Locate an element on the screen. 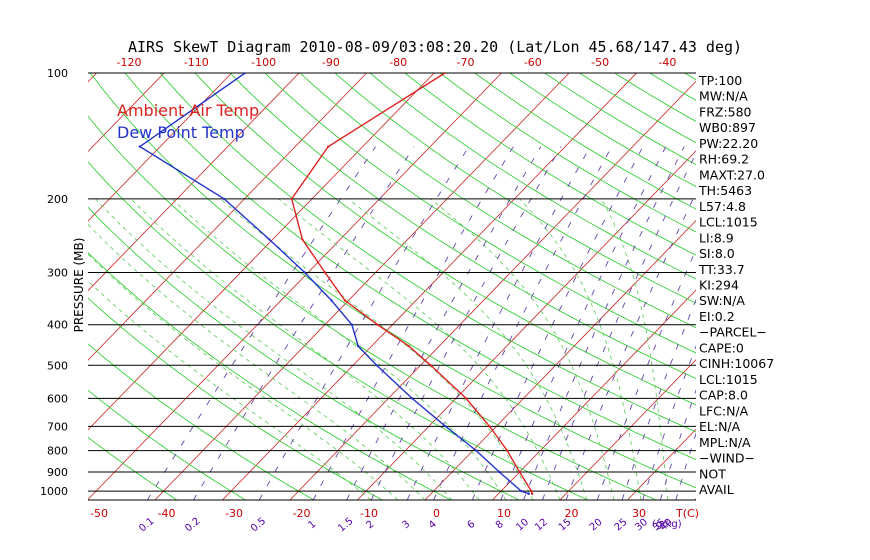  bottom-temp-tick: -30 is located at coordinates (234, 513).